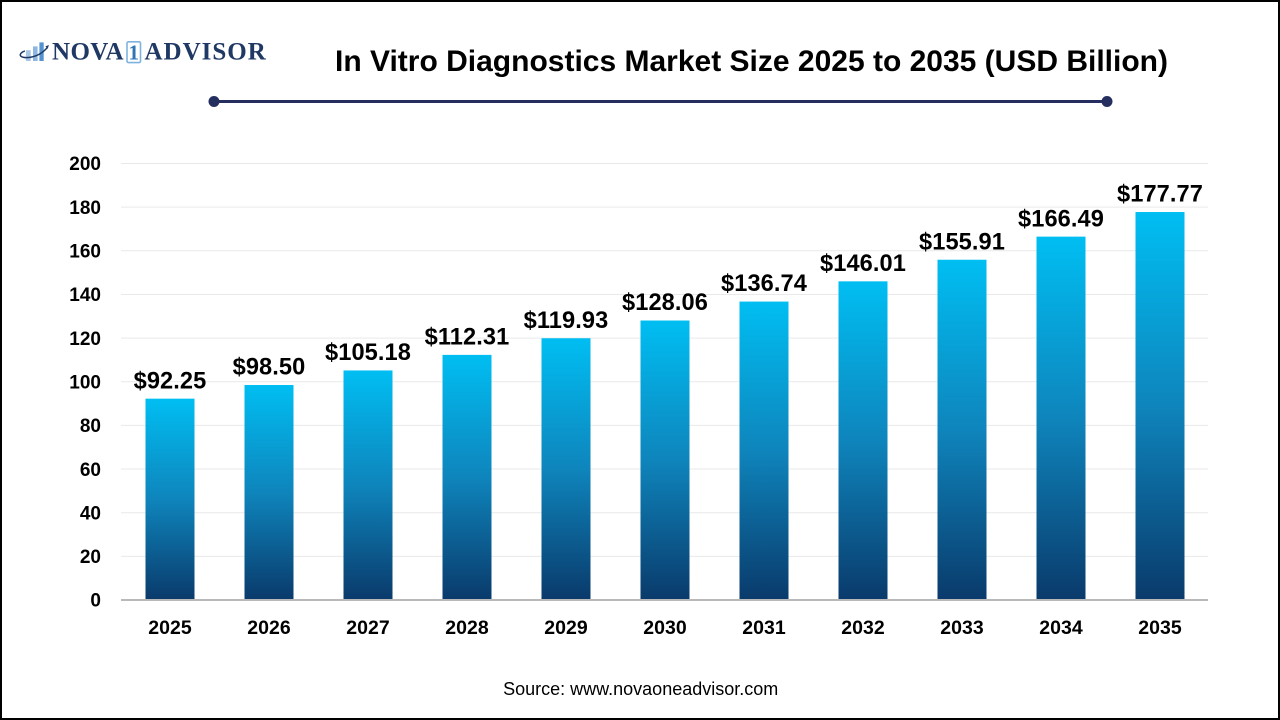 This screenshot has height=720, width=1280. Describe the element at coordinates (206, 52) in the screenshot. I see `svg-text: ADVISOR` at that location.